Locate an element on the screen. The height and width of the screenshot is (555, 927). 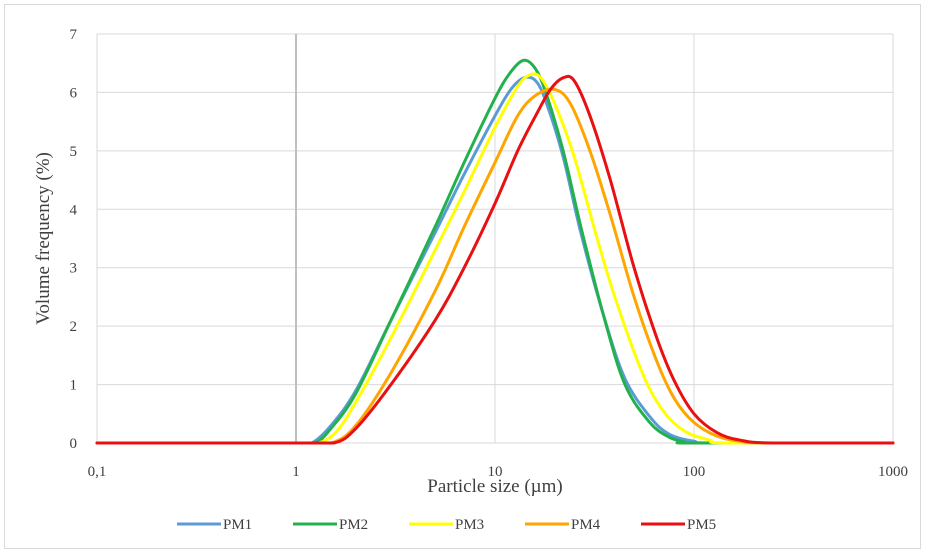
x-tick-label: 0,1 is located at coordinates (97, 472).